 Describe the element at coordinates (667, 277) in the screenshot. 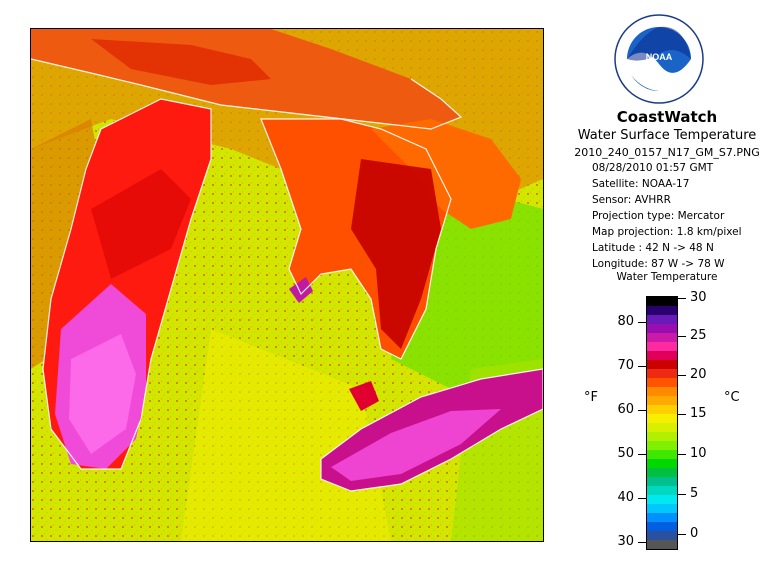

I see `legend-title: Water Temperature` at that location.